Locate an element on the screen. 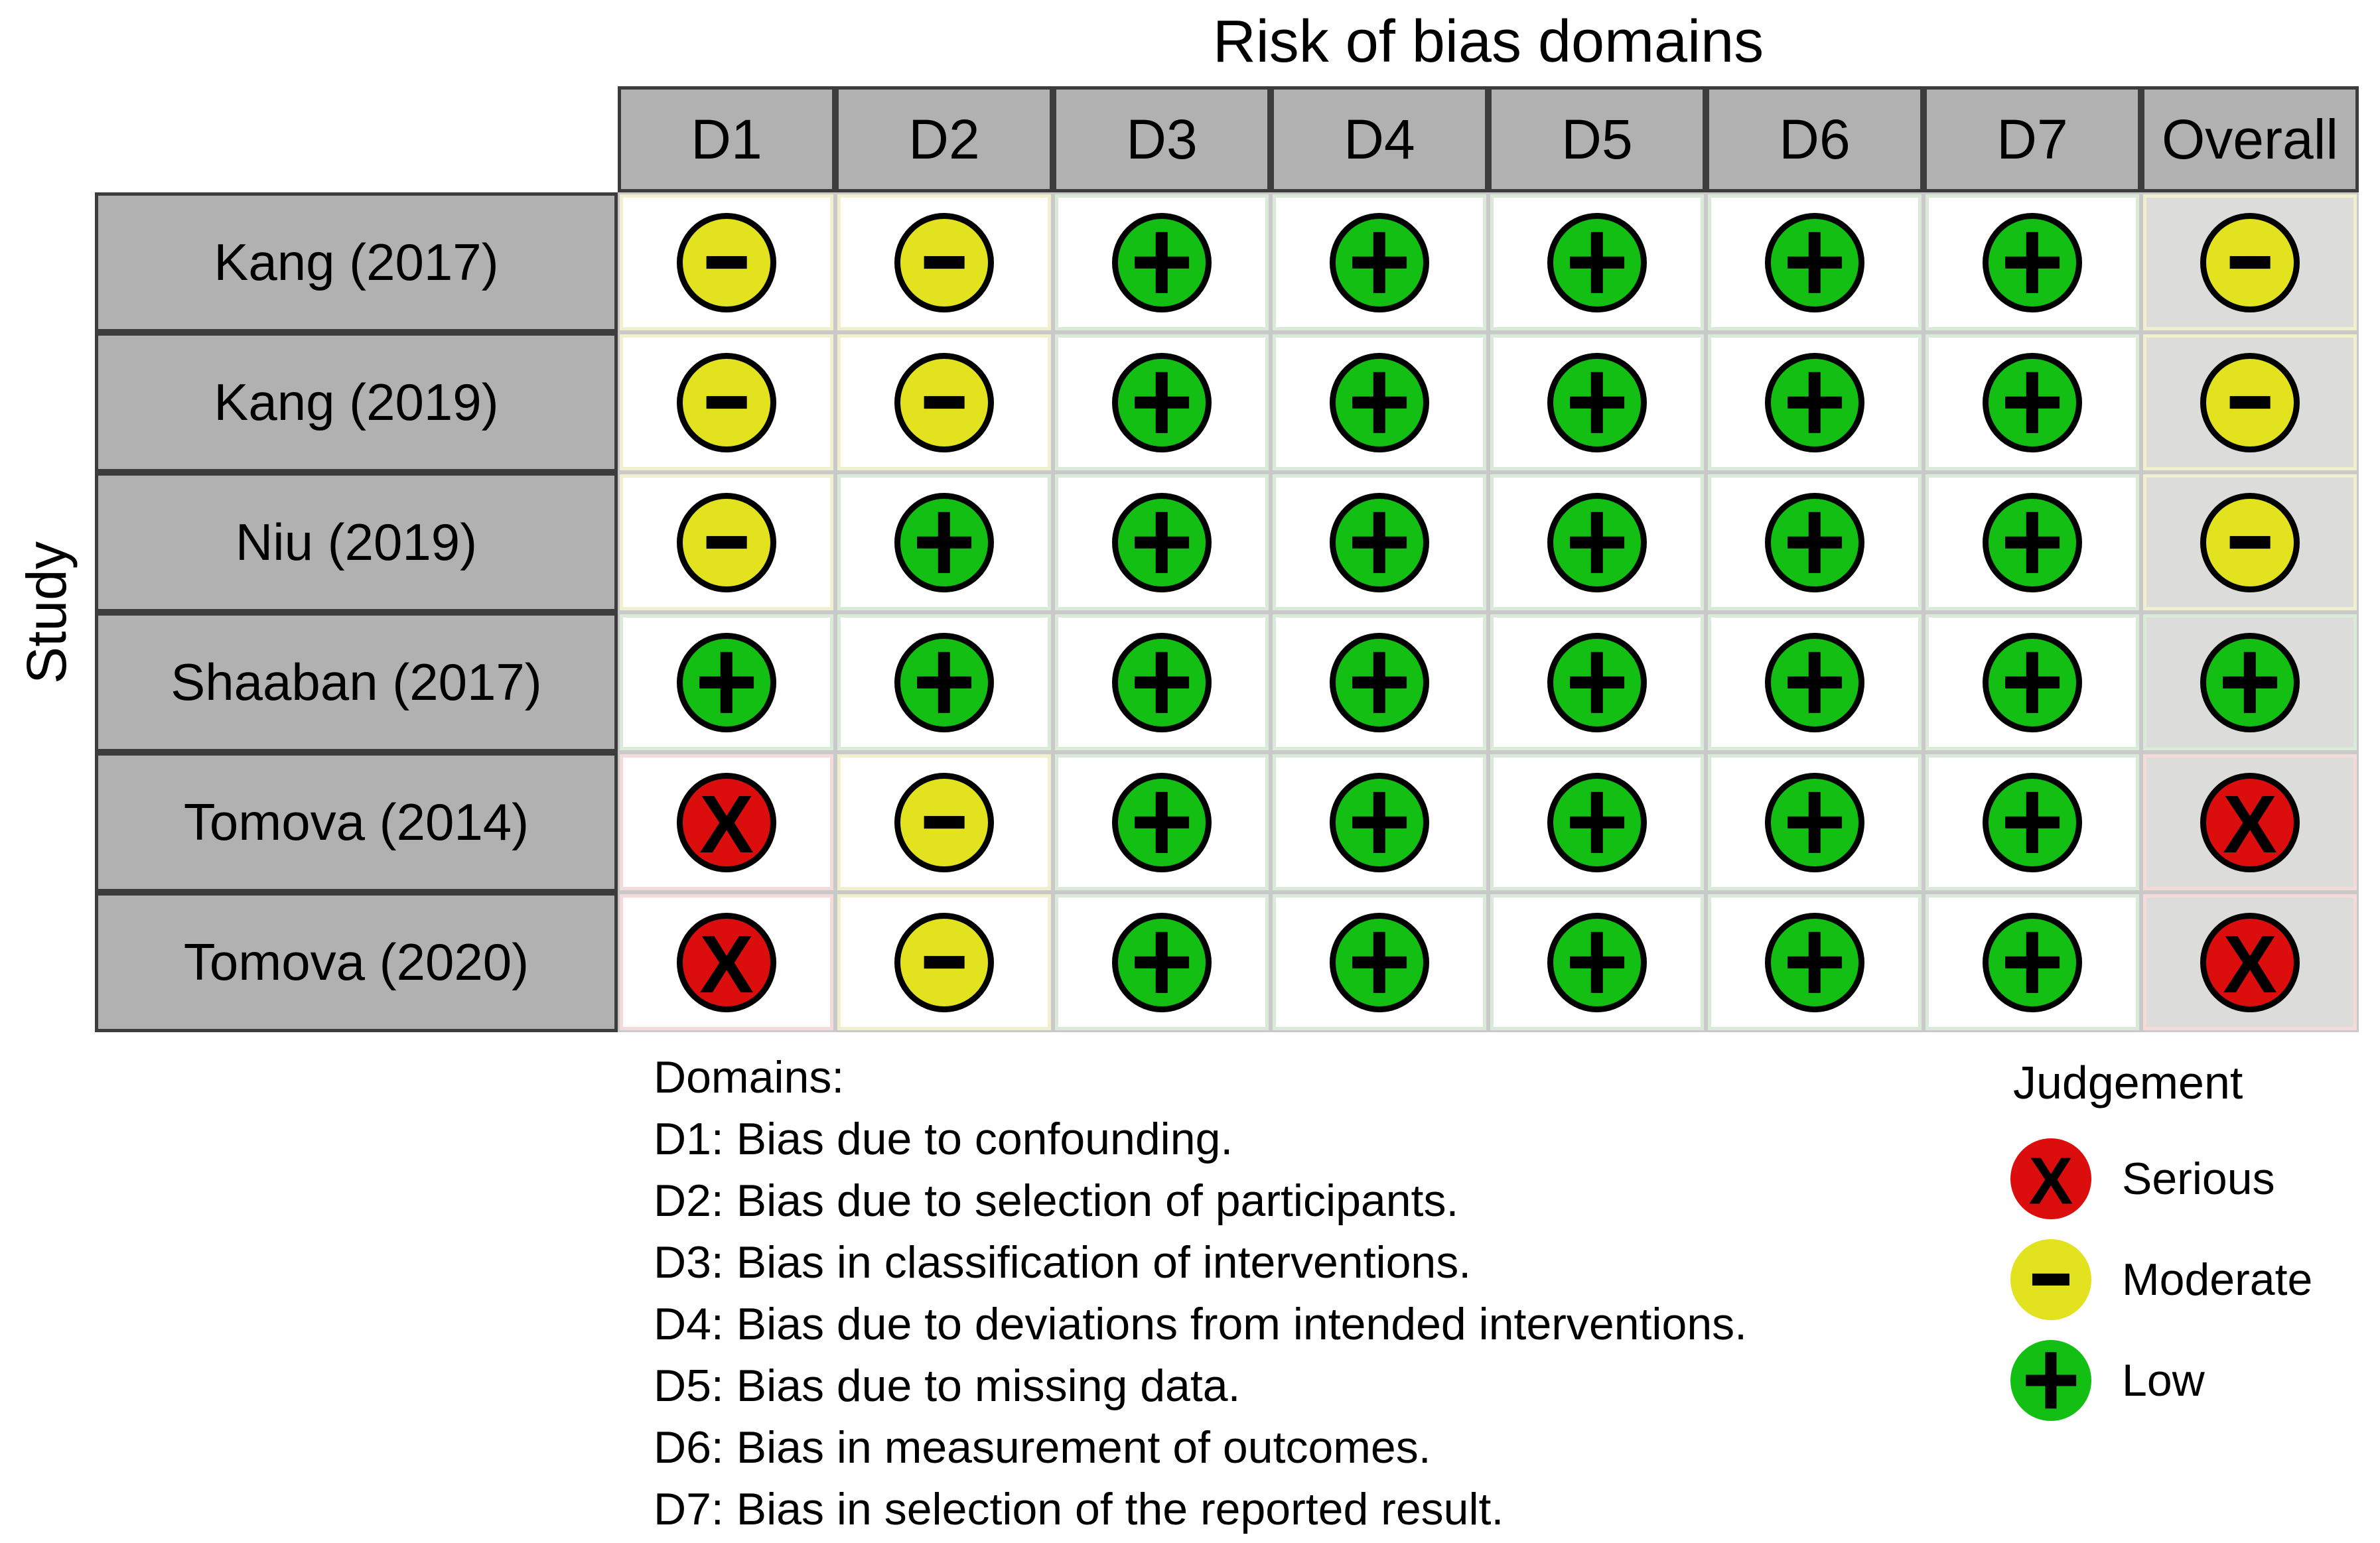  judgement-legend: Judgement X Serious Moderate Low is located at coordinates (2189, 1249).